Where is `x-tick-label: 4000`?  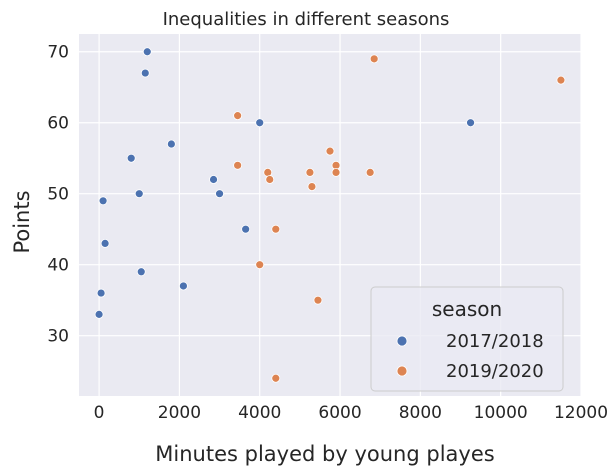
x-tick-label: 4000 is located at coordinates (259, 413).